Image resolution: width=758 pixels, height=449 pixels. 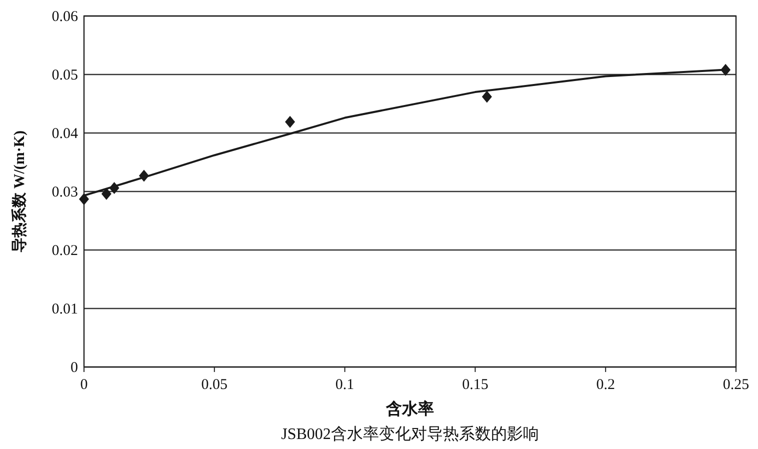 What do you see at coordinates (214, 385) in the screenshot?
I see `x-tick-label: 0.05` at bounding box center [214, 385].